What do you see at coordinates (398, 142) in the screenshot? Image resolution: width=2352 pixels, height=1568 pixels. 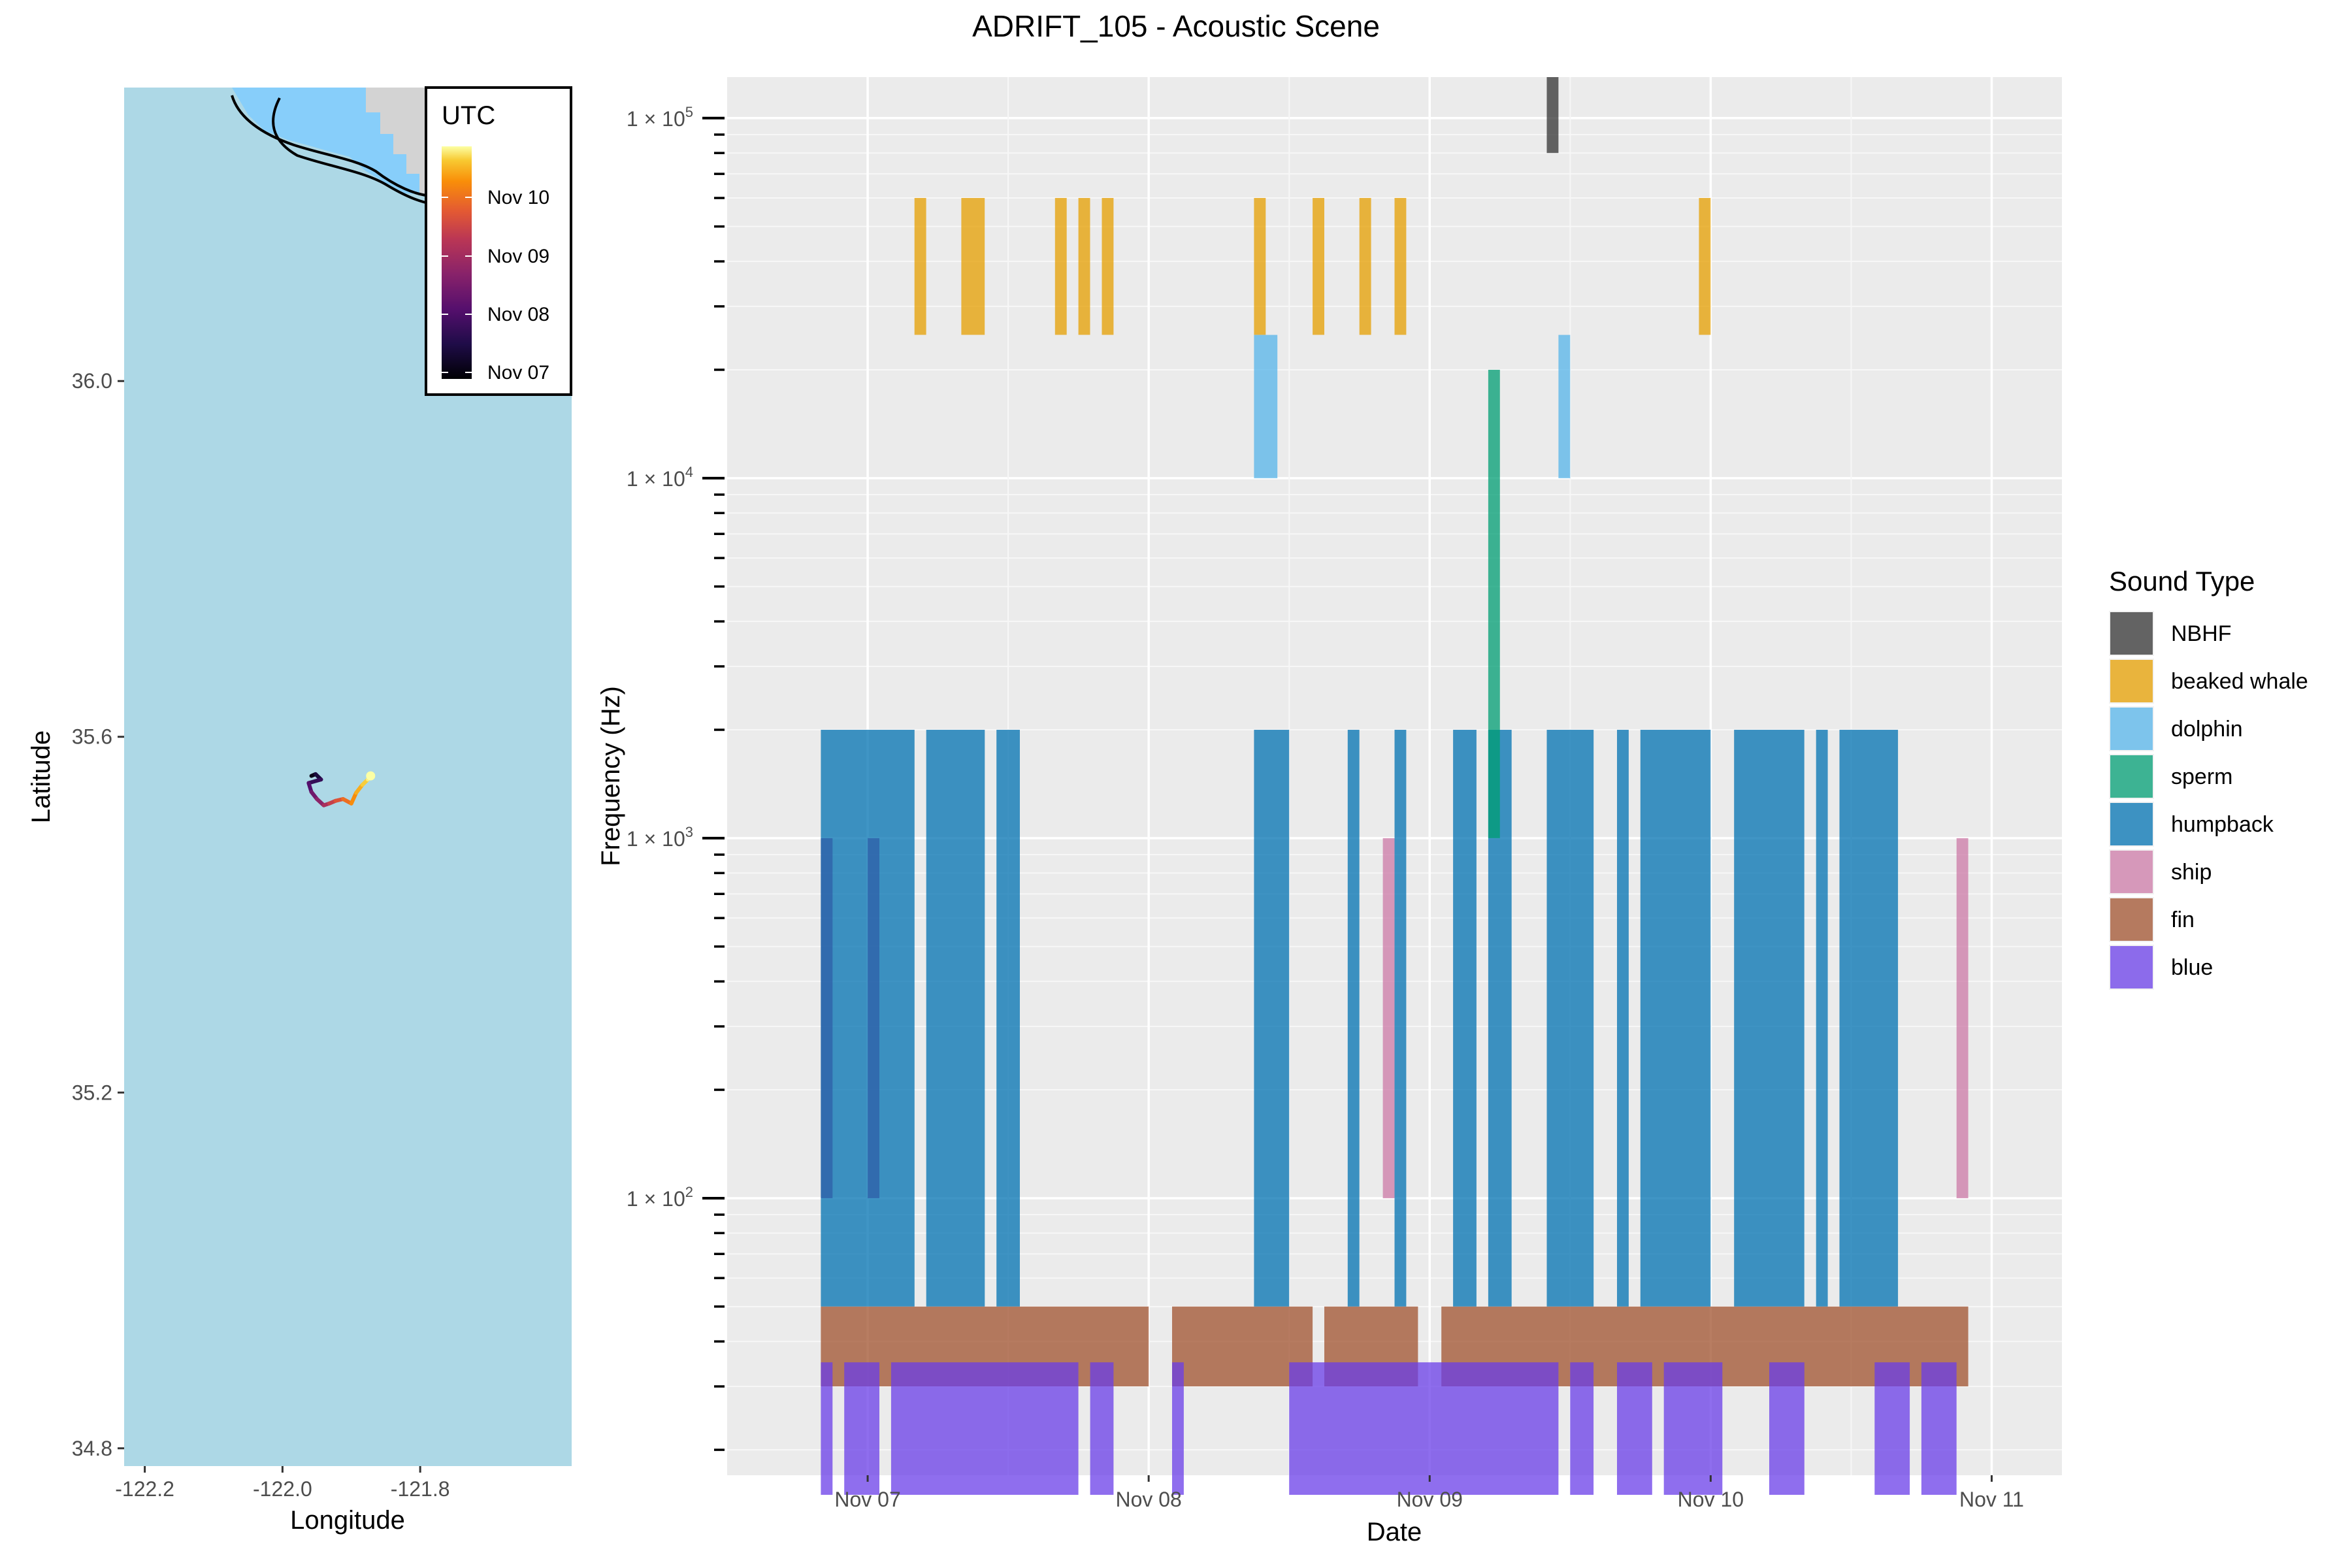 I see `land-area` at bounding box center [398, 142].